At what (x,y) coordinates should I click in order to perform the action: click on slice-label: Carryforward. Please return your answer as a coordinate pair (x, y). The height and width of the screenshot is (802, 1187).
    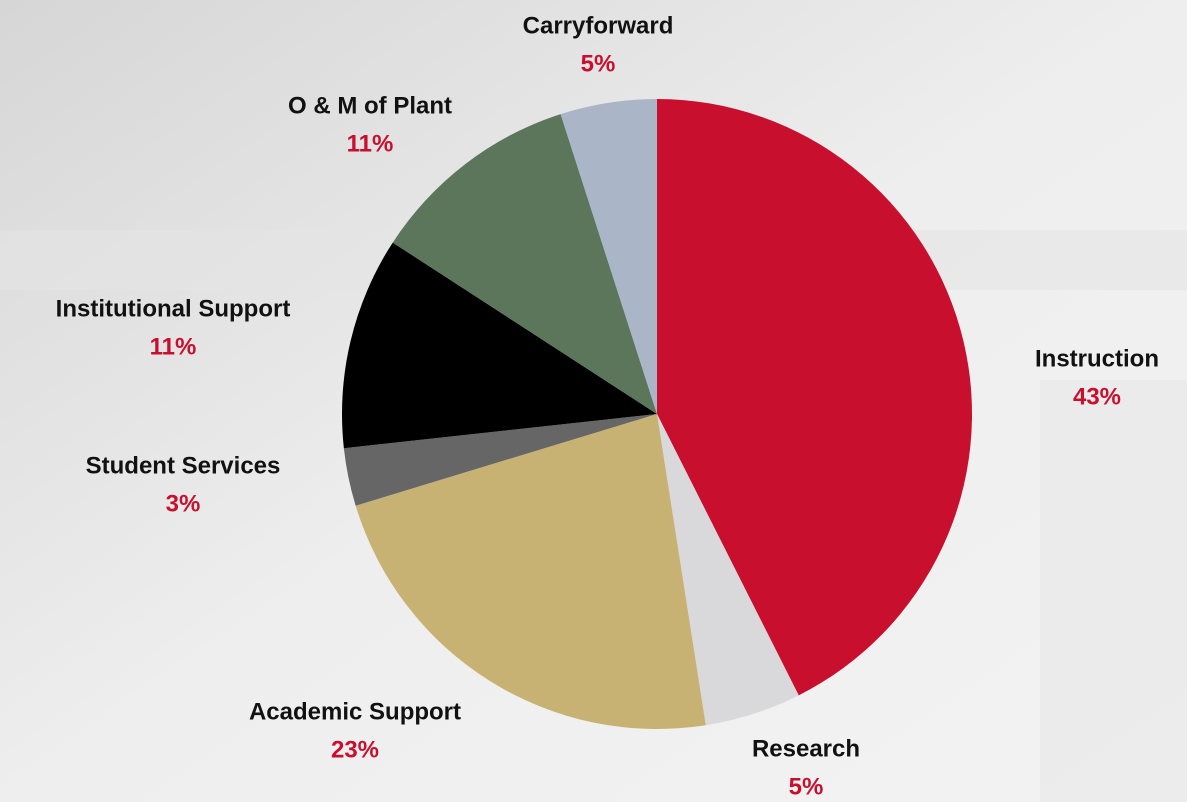
    Looking at the image, I should click on (598, 25).